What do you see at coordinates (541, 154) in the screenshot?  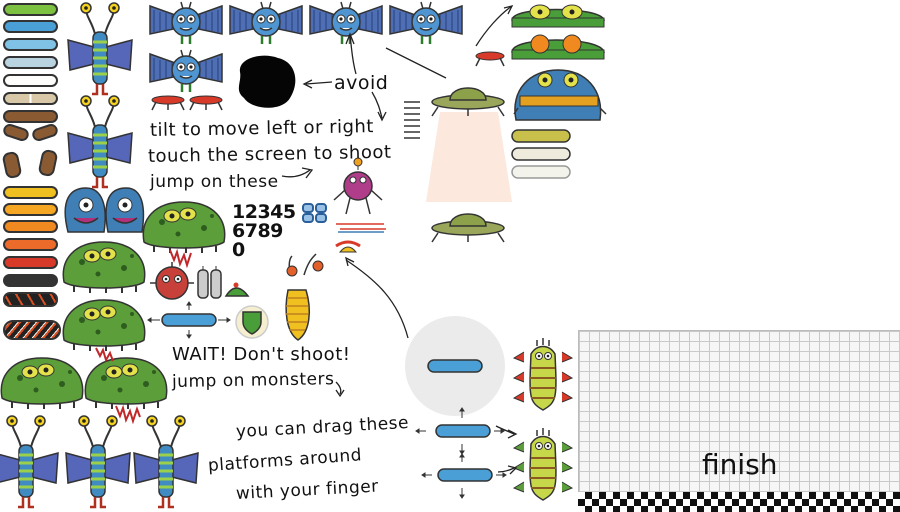 I see `platform-cream` at bounding box center [541, 154].